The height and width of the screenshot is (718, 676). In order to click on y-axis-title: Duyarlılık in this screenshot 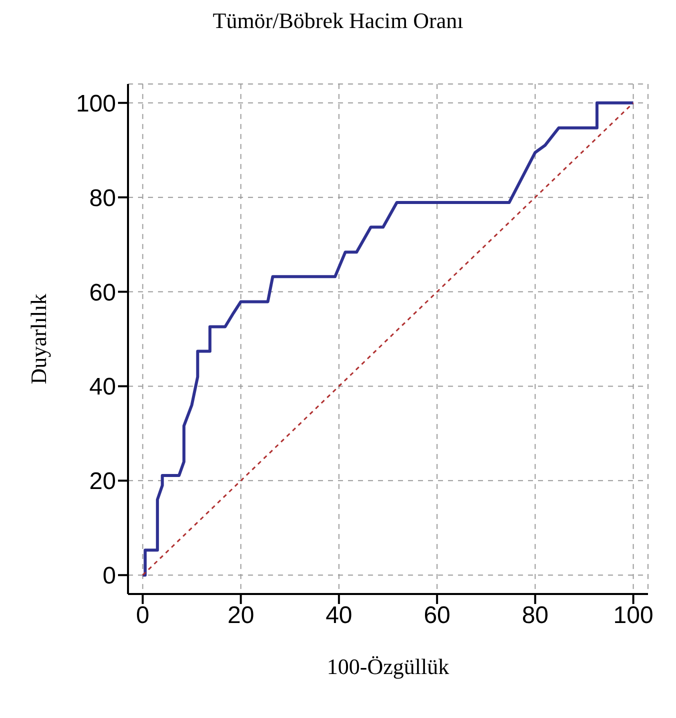, I will do `click(38, 339)`.